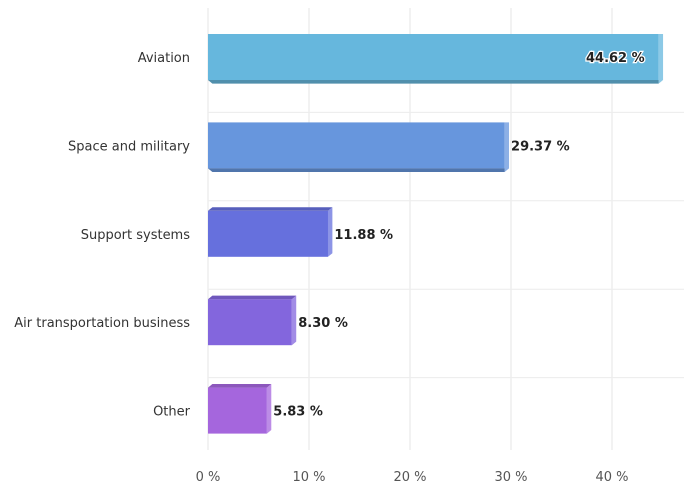  What do you see at coordinates (308, 477) in the screenshot?
I see `x-tick-label: 10 %` at bounding box center [308, 477].